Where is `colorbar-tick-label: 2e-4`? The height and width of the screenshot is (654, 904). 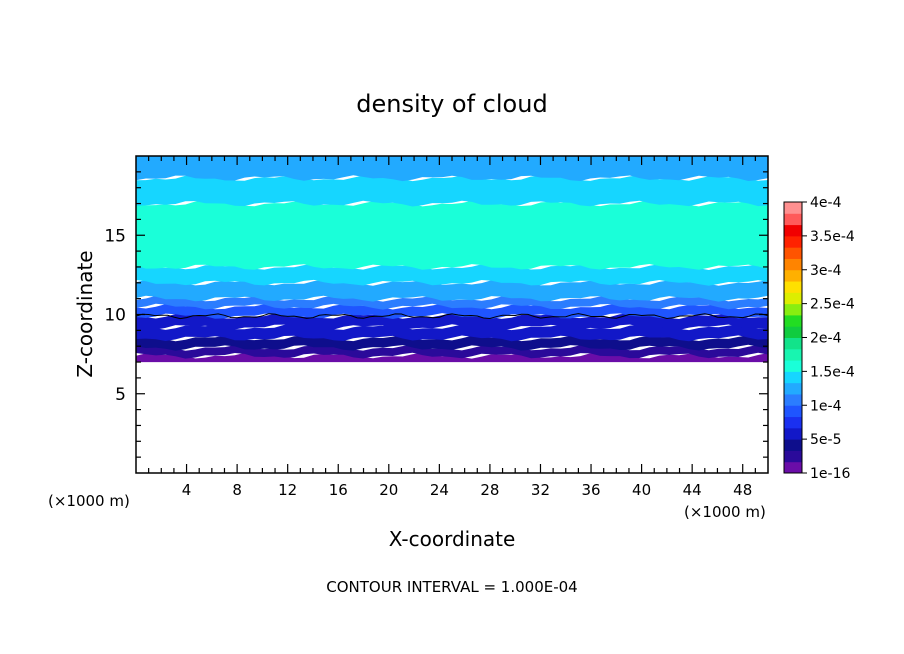 colorbar-tick-label: 2e-4 is located at coordinates (826, 339).